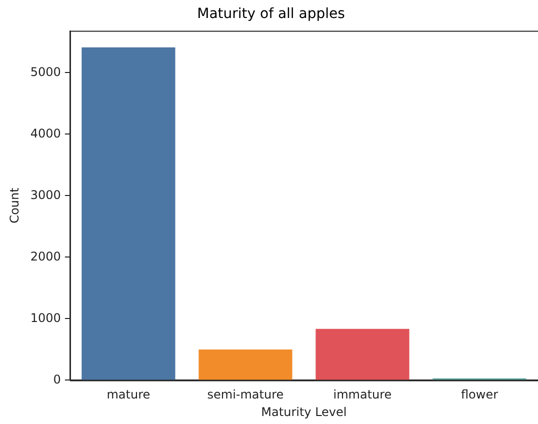 Image resolution: width=538 pixels, height=424 pixels. What do you see at coordinates (128, 395) in the screenshot?
I see `x-tick-label: mature` at bounding box center [128, 395].